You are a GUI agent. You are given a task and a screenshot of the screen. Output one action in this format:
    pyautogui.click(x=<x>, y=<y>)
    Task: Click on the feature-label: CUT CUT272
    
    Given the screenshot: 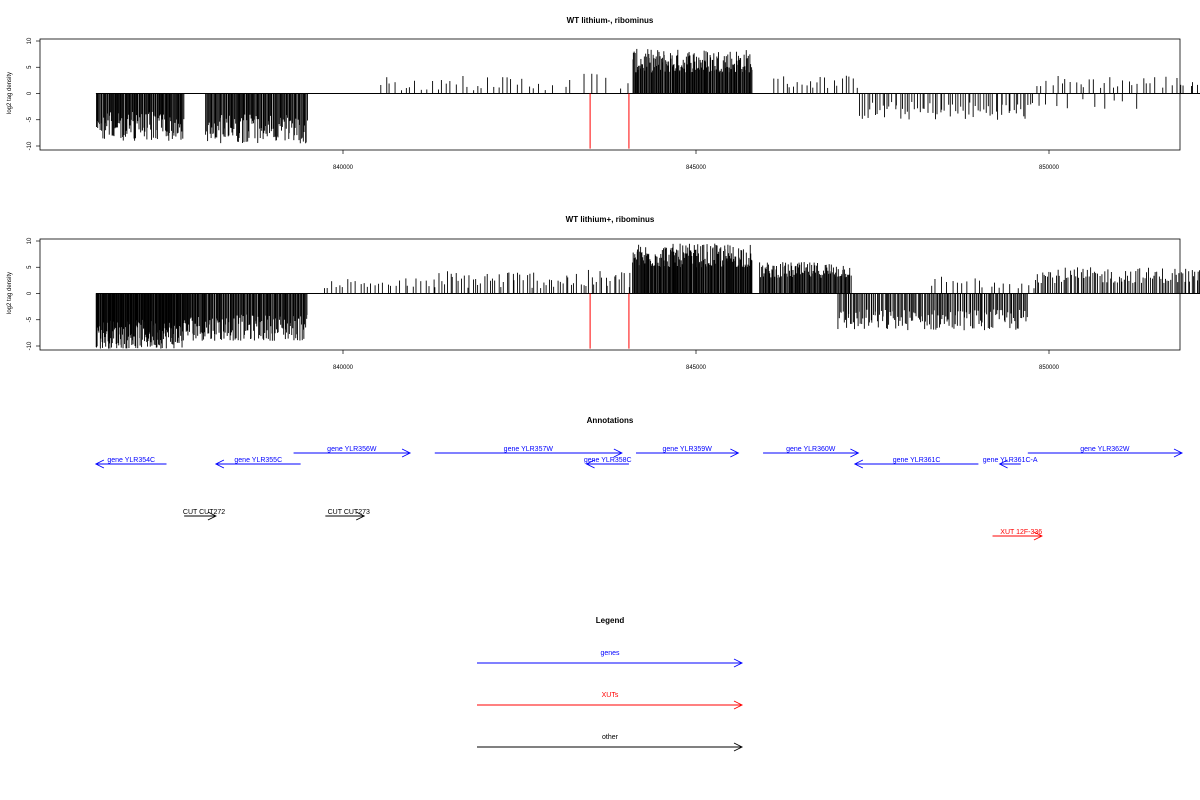 What is the action you would take?
    pyautogui.click(x=204, y=512)
    